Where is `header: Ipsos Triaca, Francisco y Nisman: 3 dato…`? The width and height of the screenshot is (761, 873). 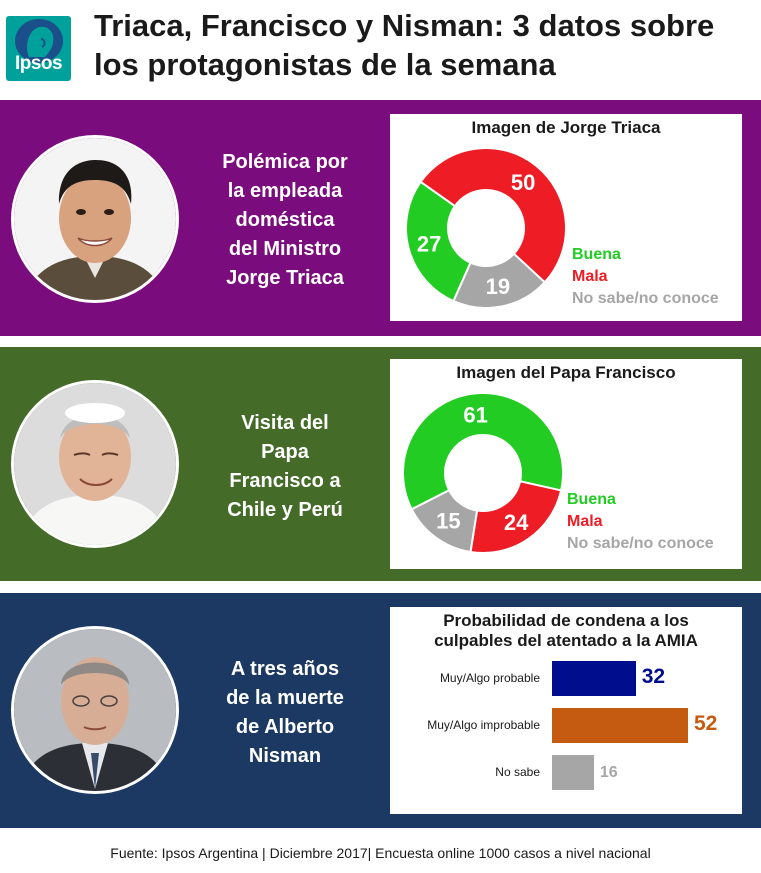
header: Ipsos Triaca, Francisco y Nisman: 3 dato… is located at coordinates (380, 50).